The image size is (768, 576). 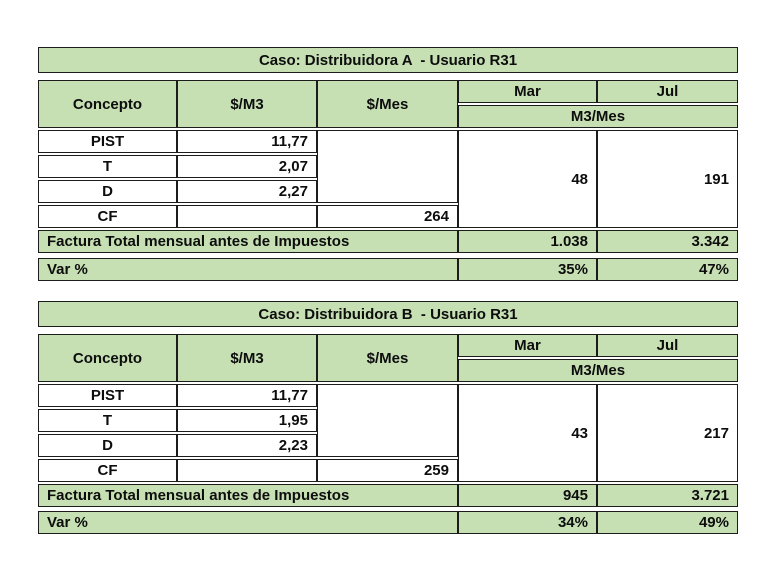 I want to click on table-b-total-label: Factura Total mensual antes de Impuestos, so click(x=248, y=495).